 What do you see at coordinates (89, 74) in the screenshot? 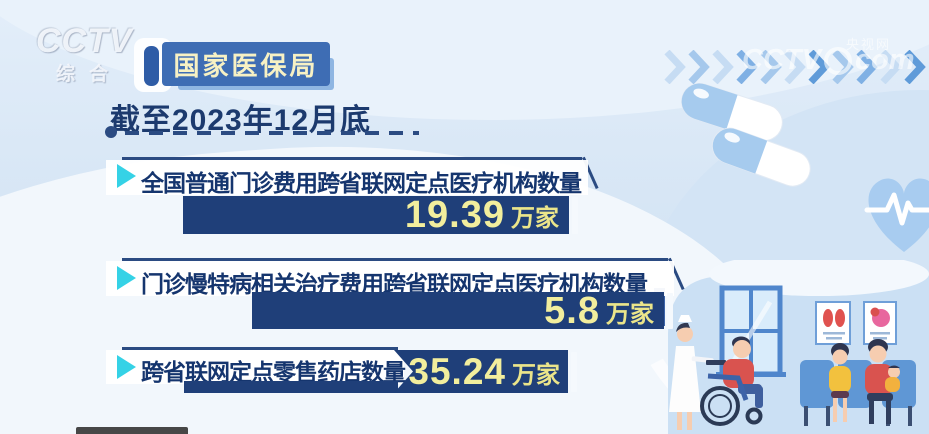
I see `channel-name: 综合` at bounding box center [89, 74].